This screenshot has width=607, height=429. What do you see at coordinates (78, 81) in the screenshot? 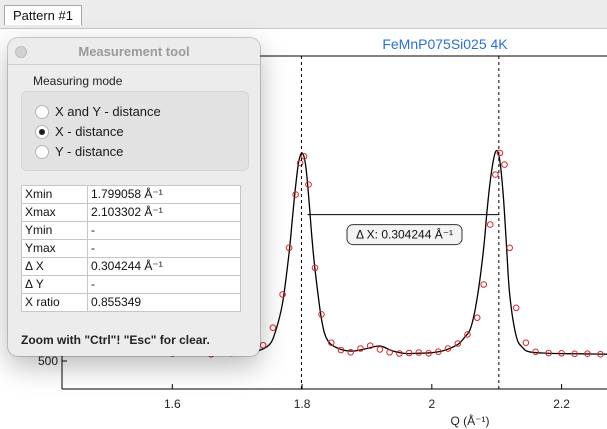
I see `measuring-mode-label: Measuring mode` at bounding box center [78, 81].